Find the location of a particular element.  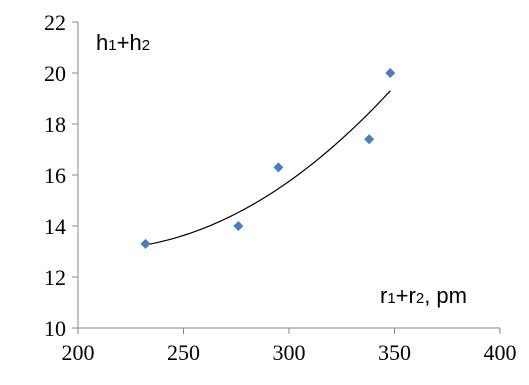

x-axis-label: r1+r2, pm is located at coordinates (423, 295).